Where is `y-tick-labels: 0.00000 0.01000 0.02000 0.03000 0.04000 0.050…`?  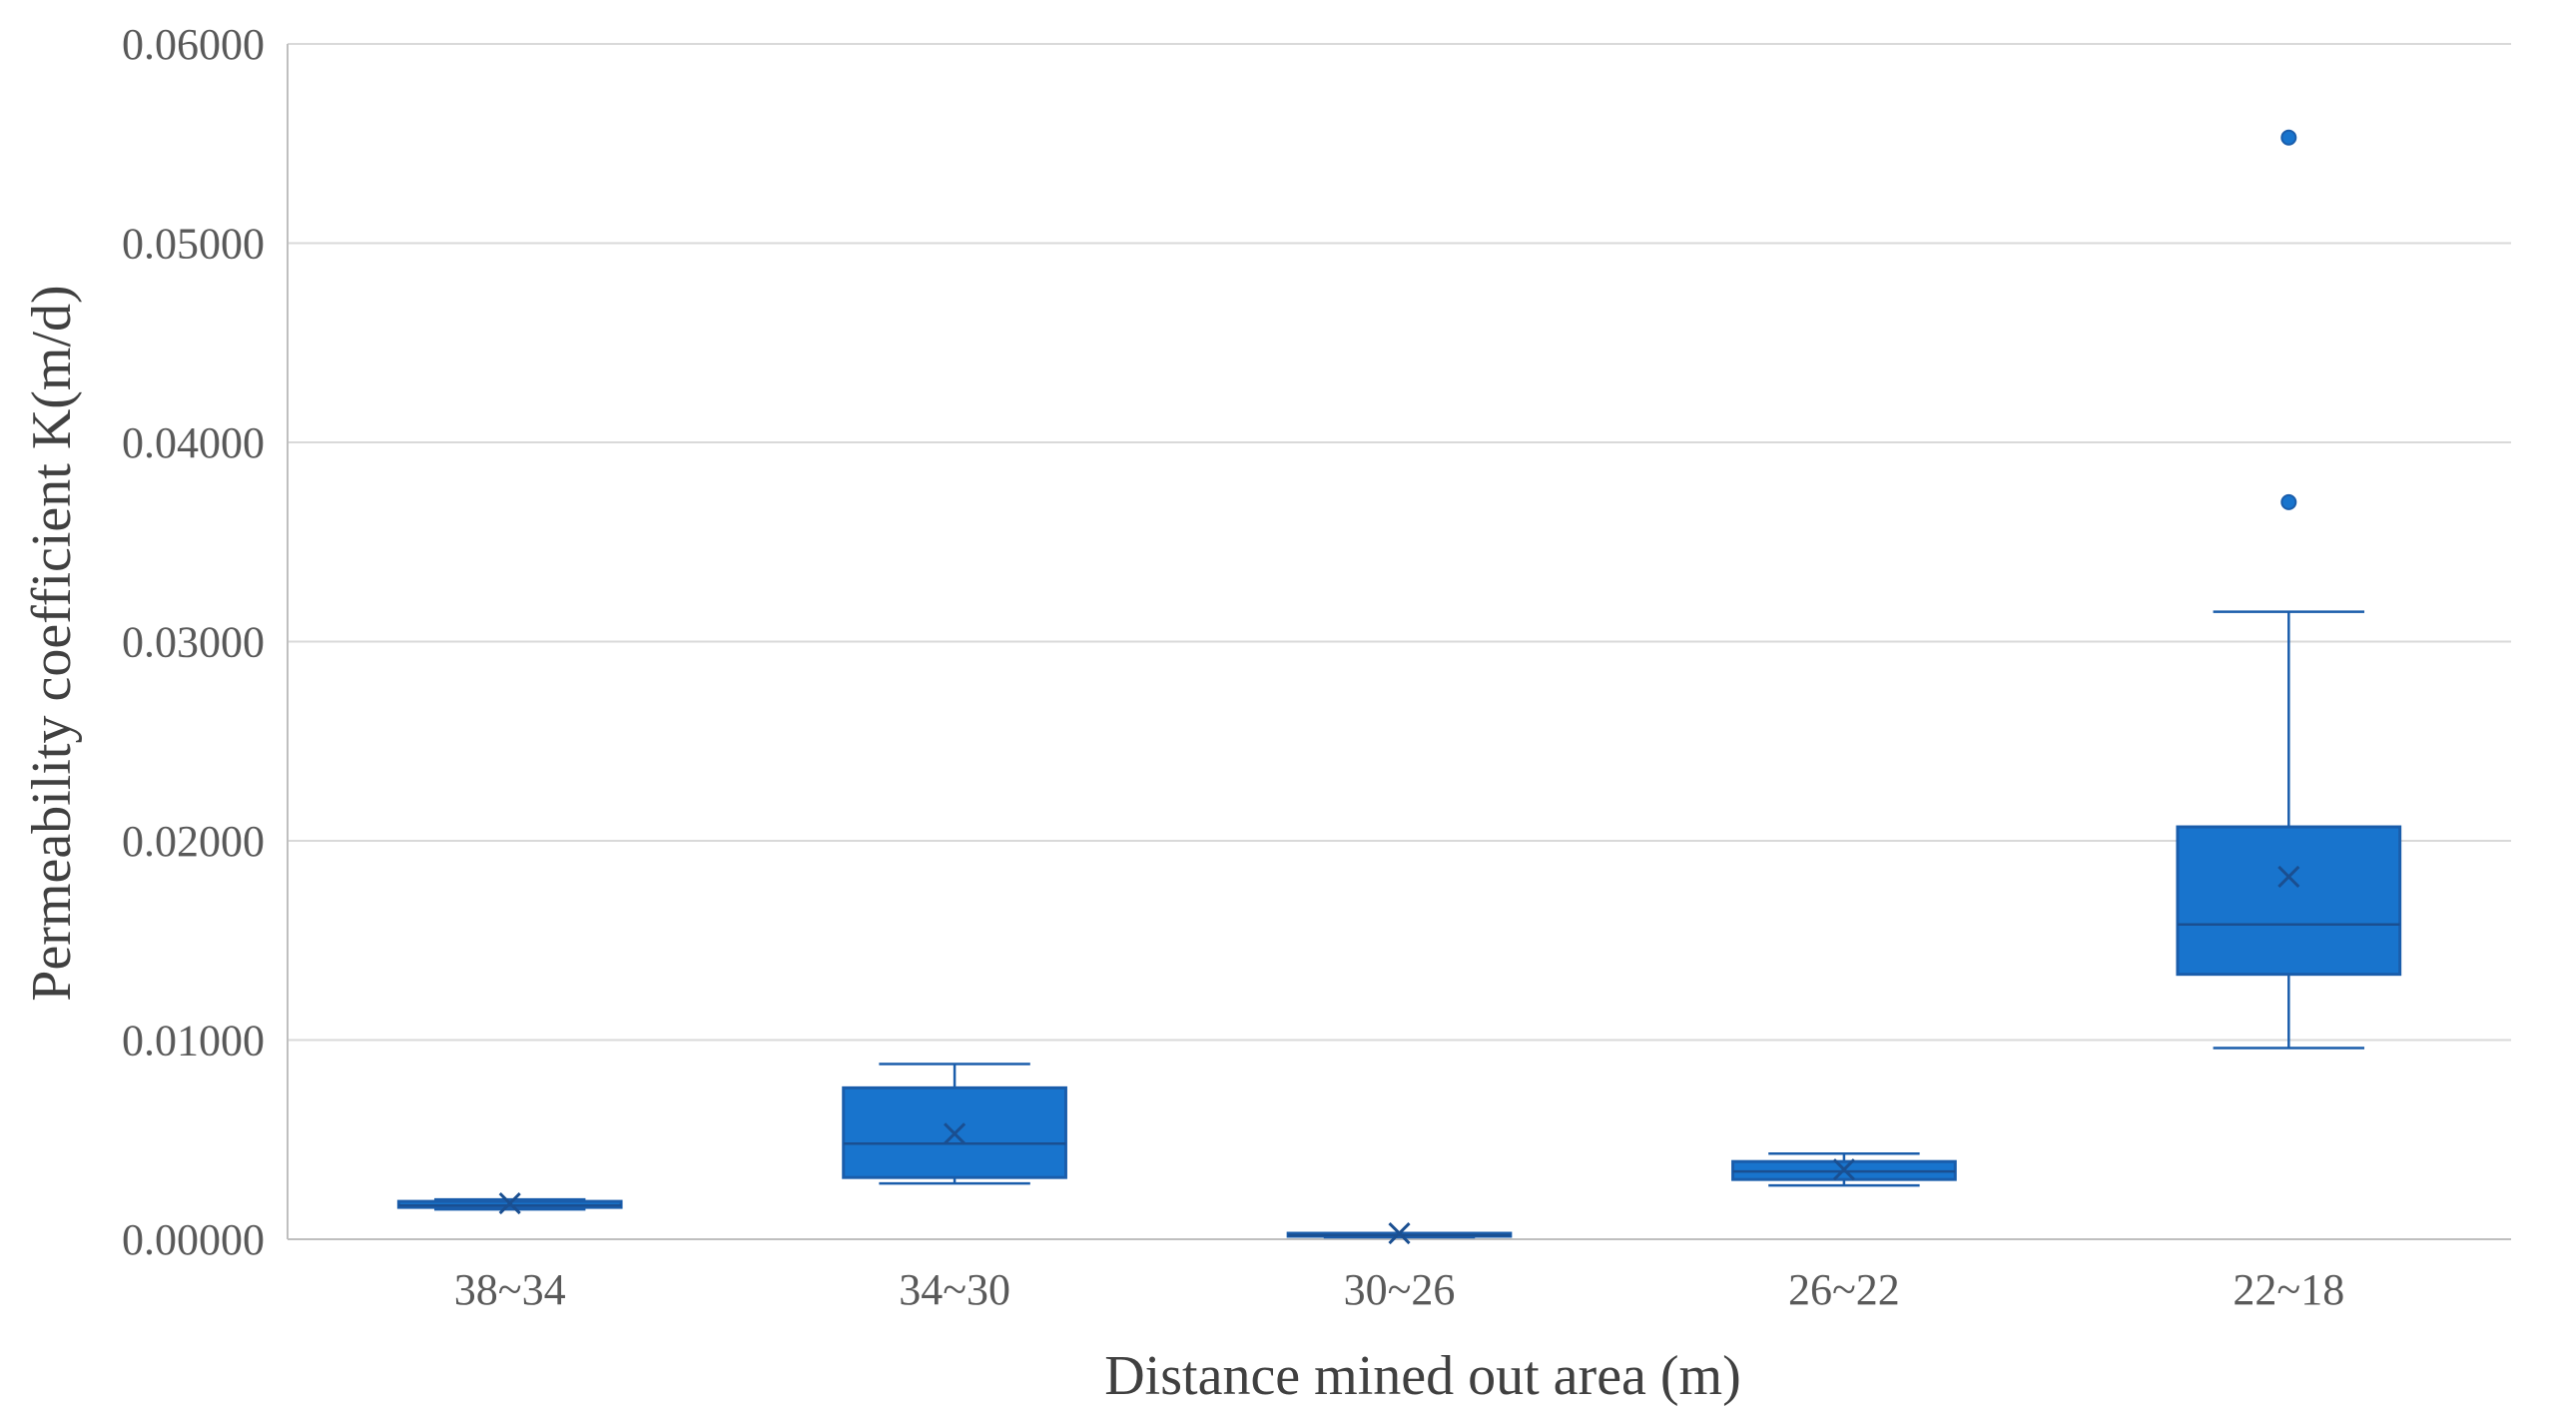 y-tick-labels: 0.00000 0.01000 0.02000 0.03000 0.04000 0.050… is located at coordinates (194, 642).